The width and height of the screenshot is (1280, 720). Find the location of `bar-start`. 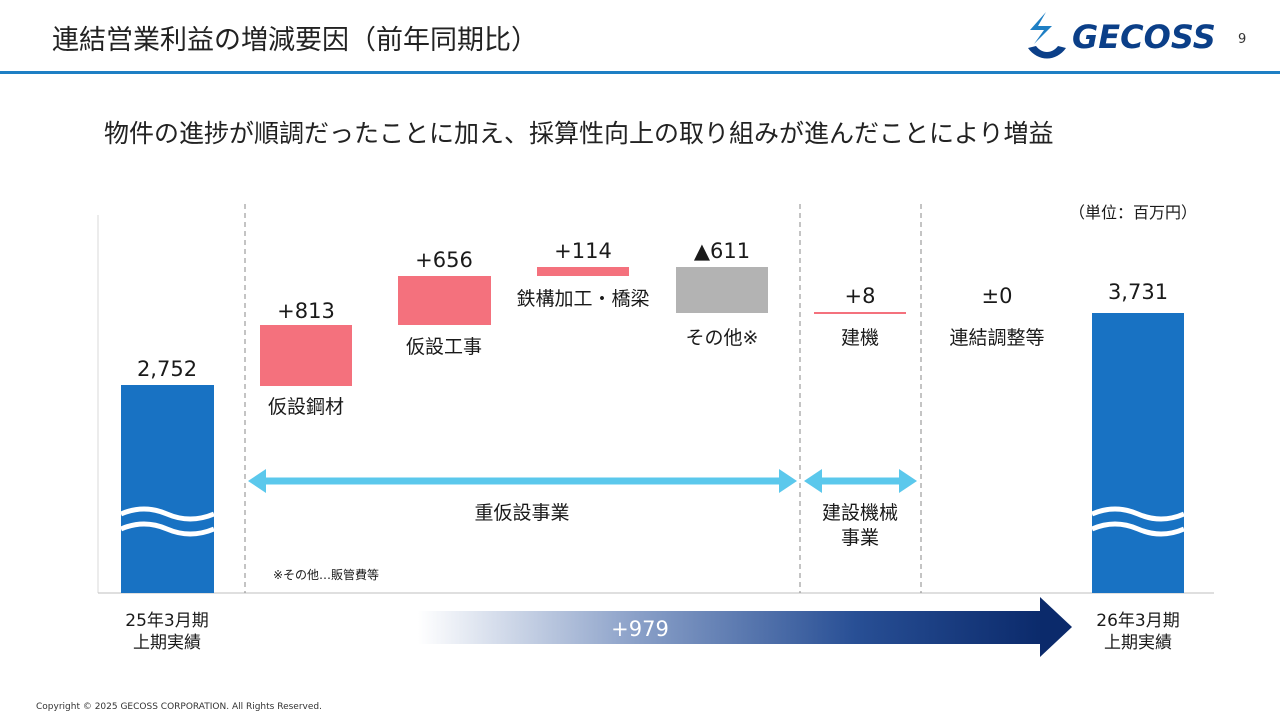

bar-start is located at coordinates (167, 489).